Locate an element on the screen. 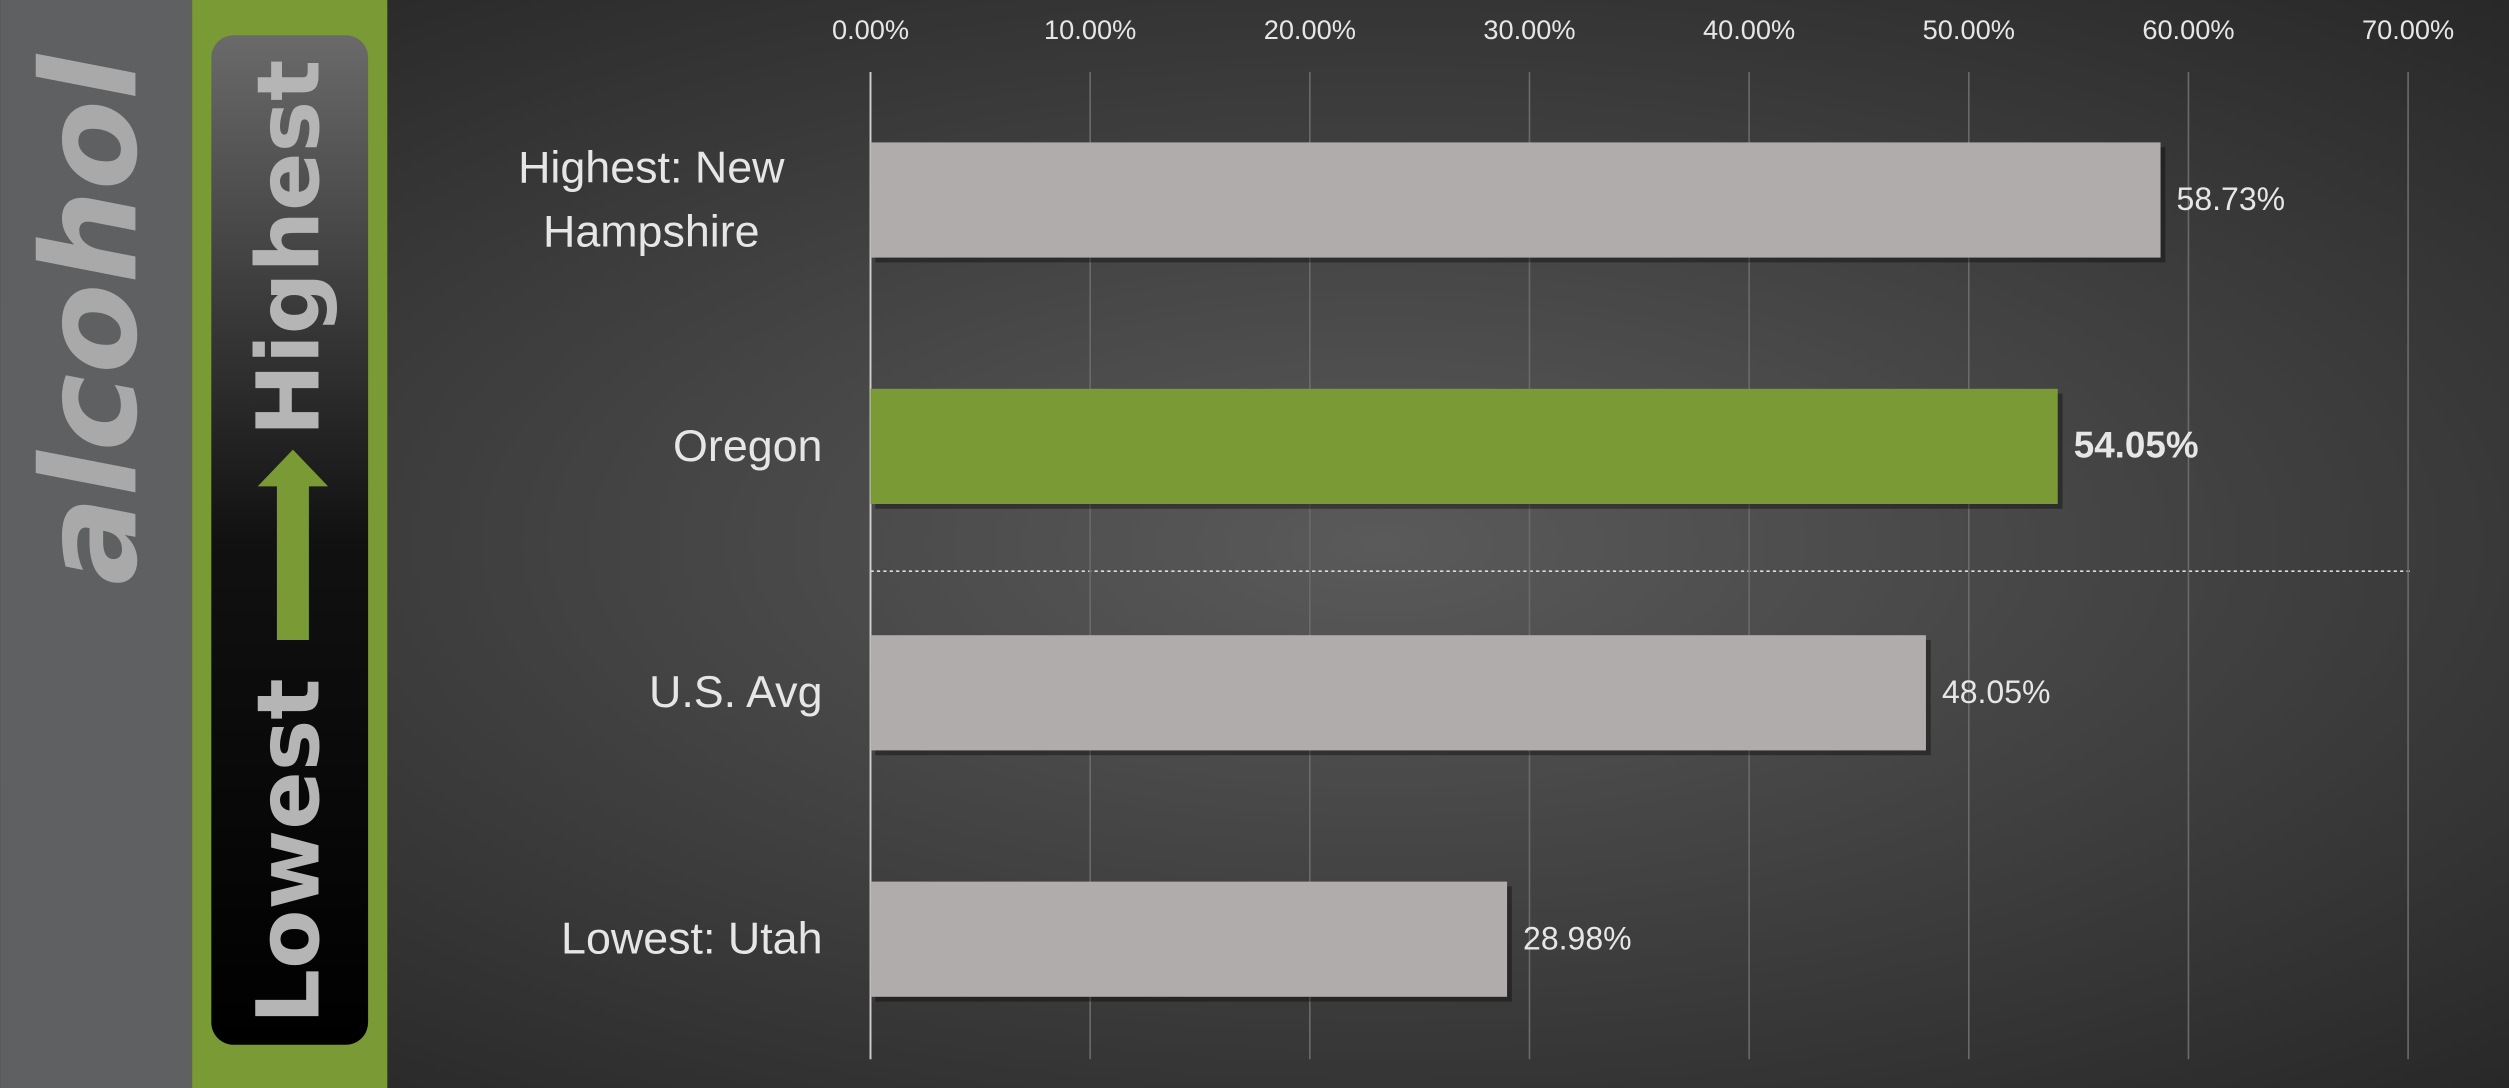 The image size is (2509, 1088). value-label: 54.05% is located at coordinates (2136, 445).